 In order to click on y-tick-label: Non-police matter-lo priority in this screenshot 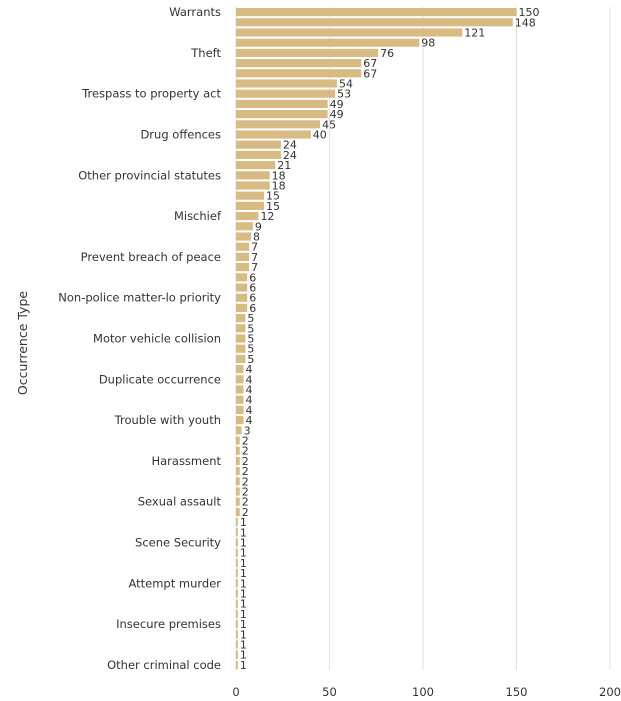, I will do `click(139, 298)`.